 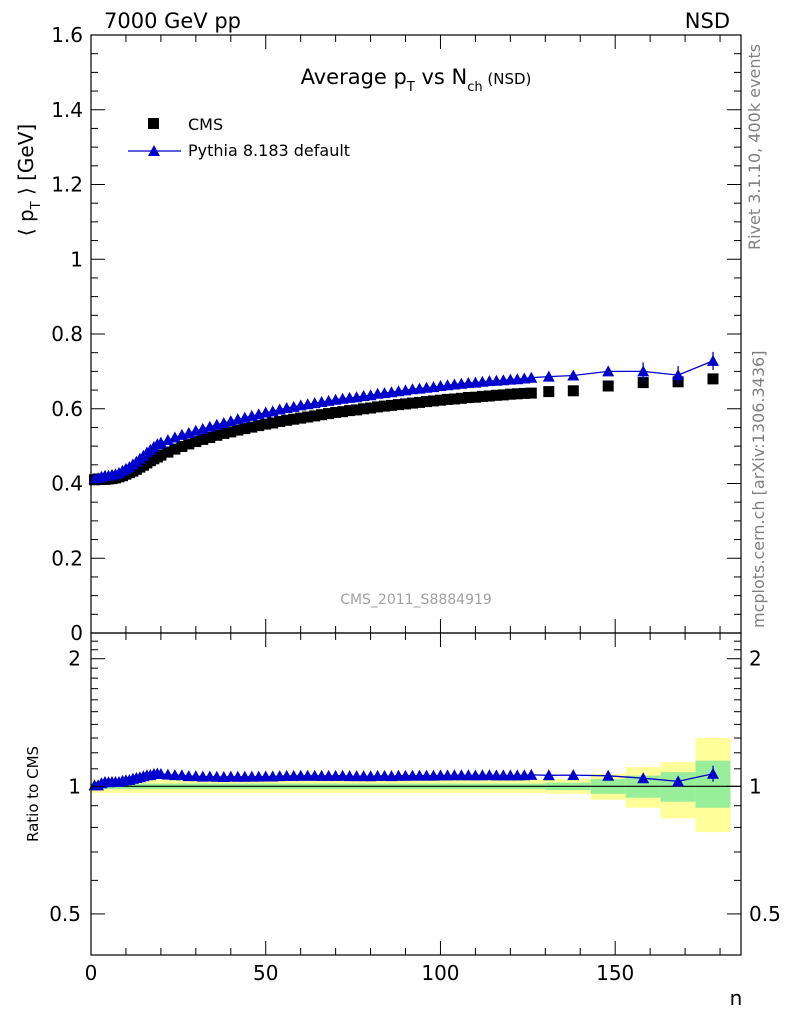 I want to click on mcplots-reference-label: mcplots.cern.ch [arXiv:1306.3436], so click(x=758, y=489).